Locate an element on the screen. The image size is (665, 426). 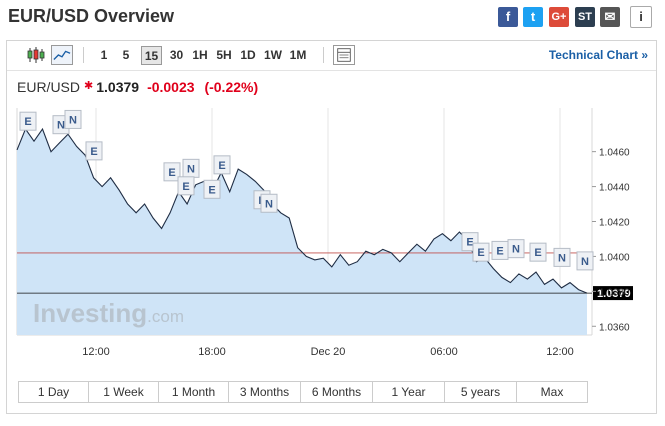
y-tick-label: 1.0380 is located at coordinates (614, 292).